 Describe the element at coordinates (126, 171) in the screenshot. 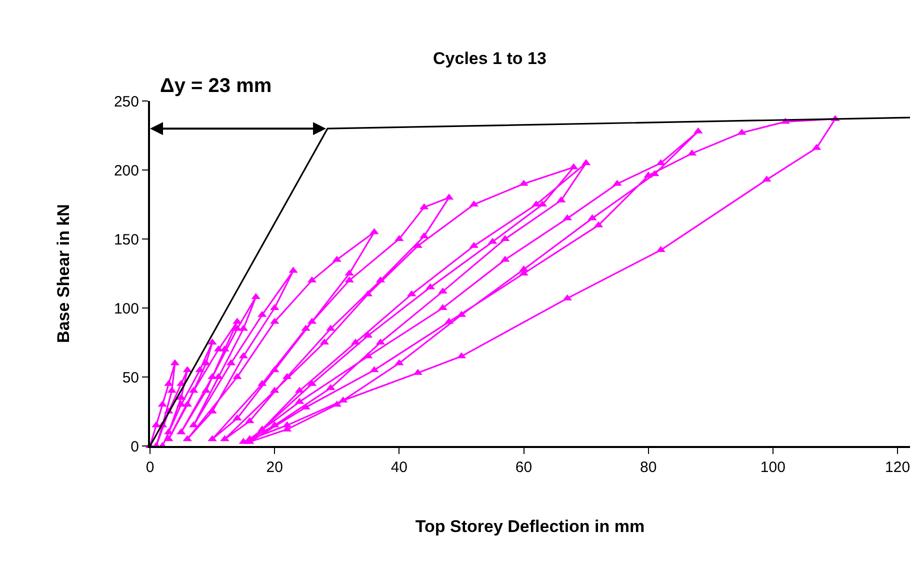

I see `y-tick-label: 200` at that location.